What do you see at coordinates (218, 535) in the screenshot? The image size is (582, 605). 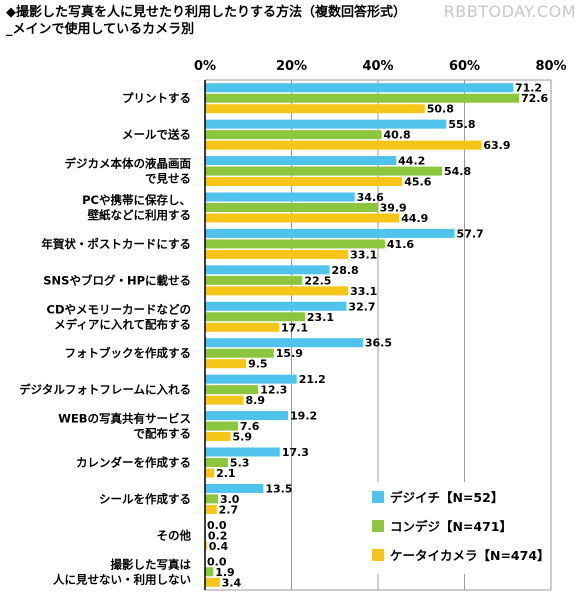 I see `data-label: 0.2` at bounding box center [218, 535].